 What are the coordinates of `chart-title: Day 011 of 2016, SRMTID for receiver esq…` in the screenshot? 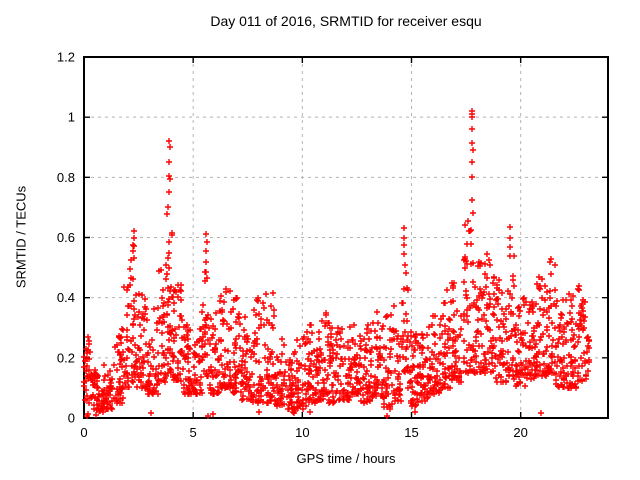 It's located at (346, 21).